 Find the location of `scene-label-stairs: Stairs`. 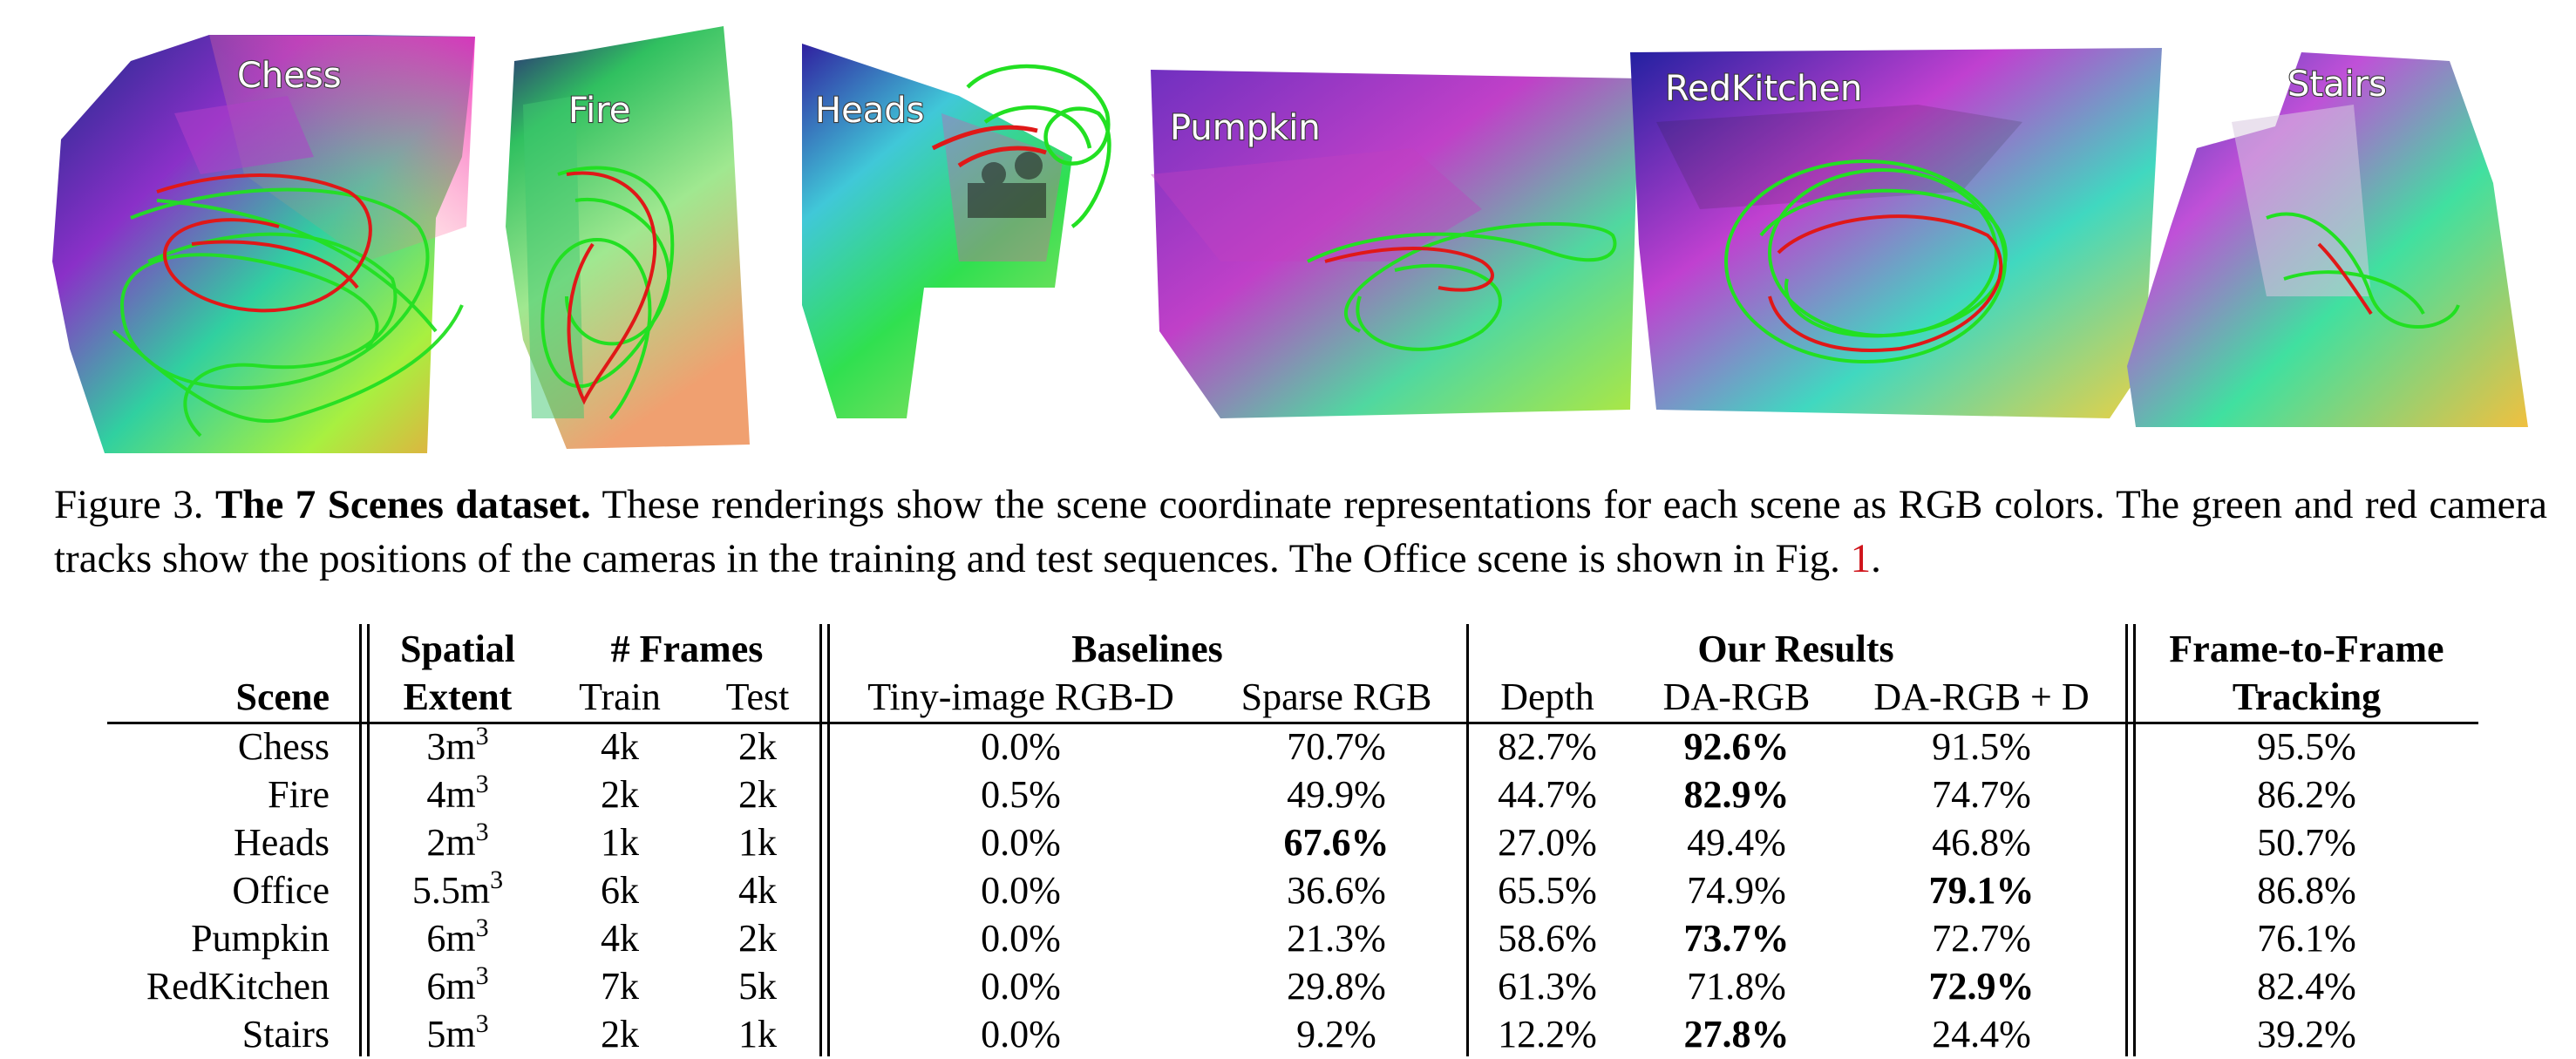

scene-label-stairs: Stairs is located at coordinates (2337, 84).